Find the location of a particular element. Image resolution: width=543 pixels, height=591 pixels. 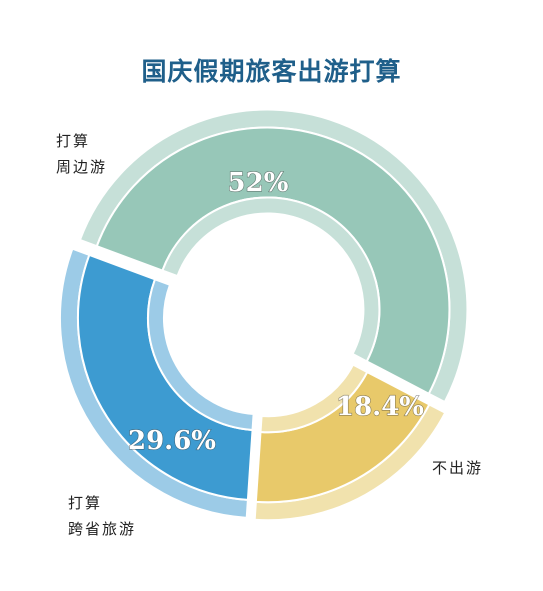

label-zhoubianyou-line1: 打算 is located at coordinates (73, 141).